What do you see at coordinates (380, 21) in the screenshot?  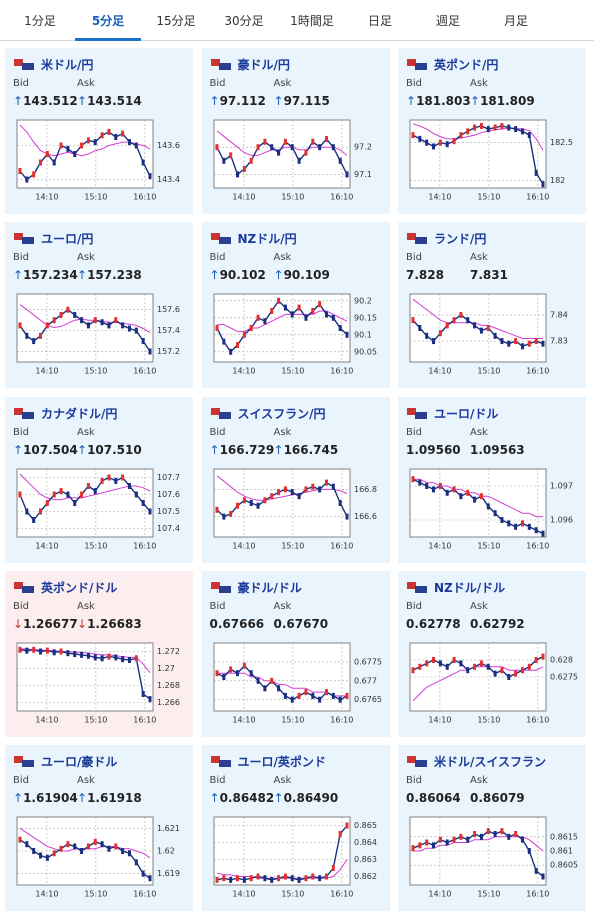 I see `tab: 日足` at bounding box center [380, 21].